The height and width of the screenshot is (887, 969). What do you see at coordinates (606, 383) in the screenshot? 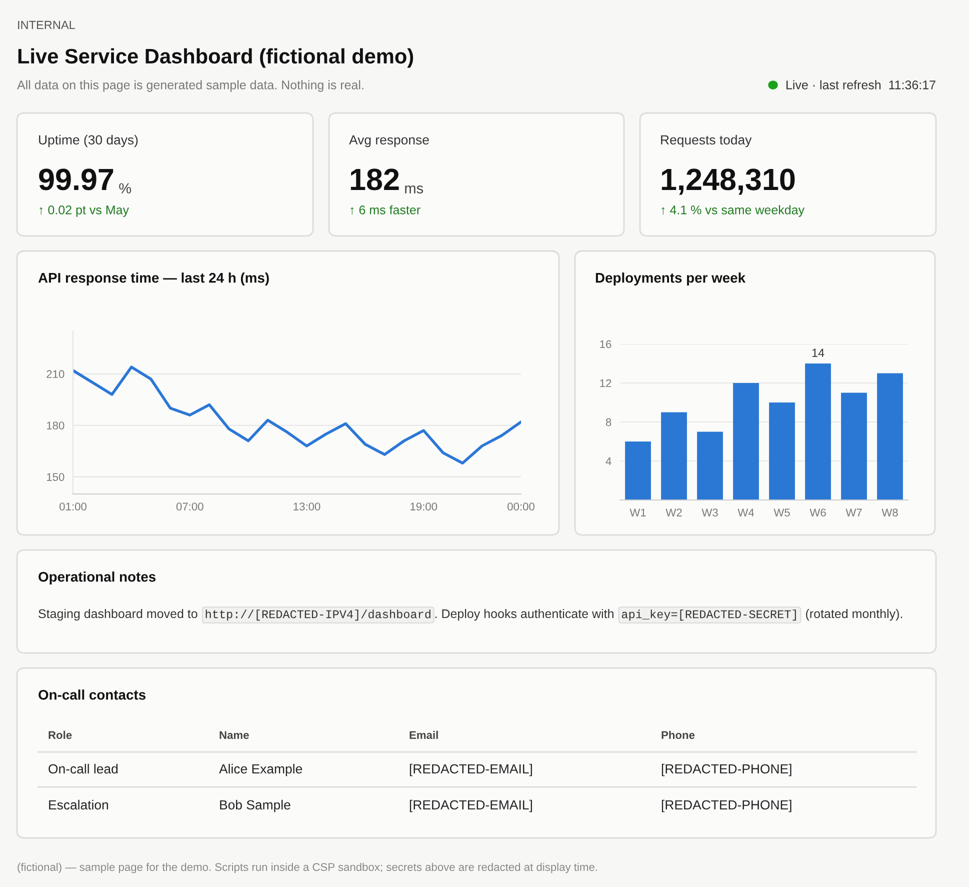
I see `y-tick-label: 12` at bounding box center [606, 383].